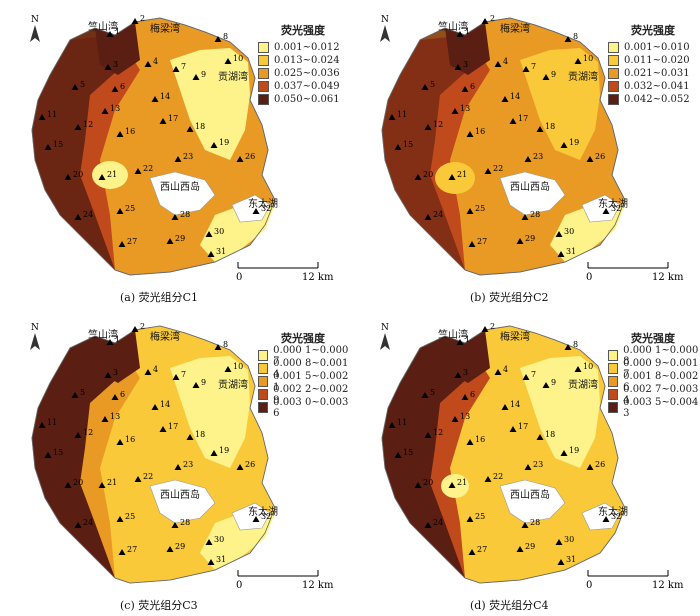  Describe the element at coordinates (225, 36) in the screenshot. I see `station-label: 8` at that location.